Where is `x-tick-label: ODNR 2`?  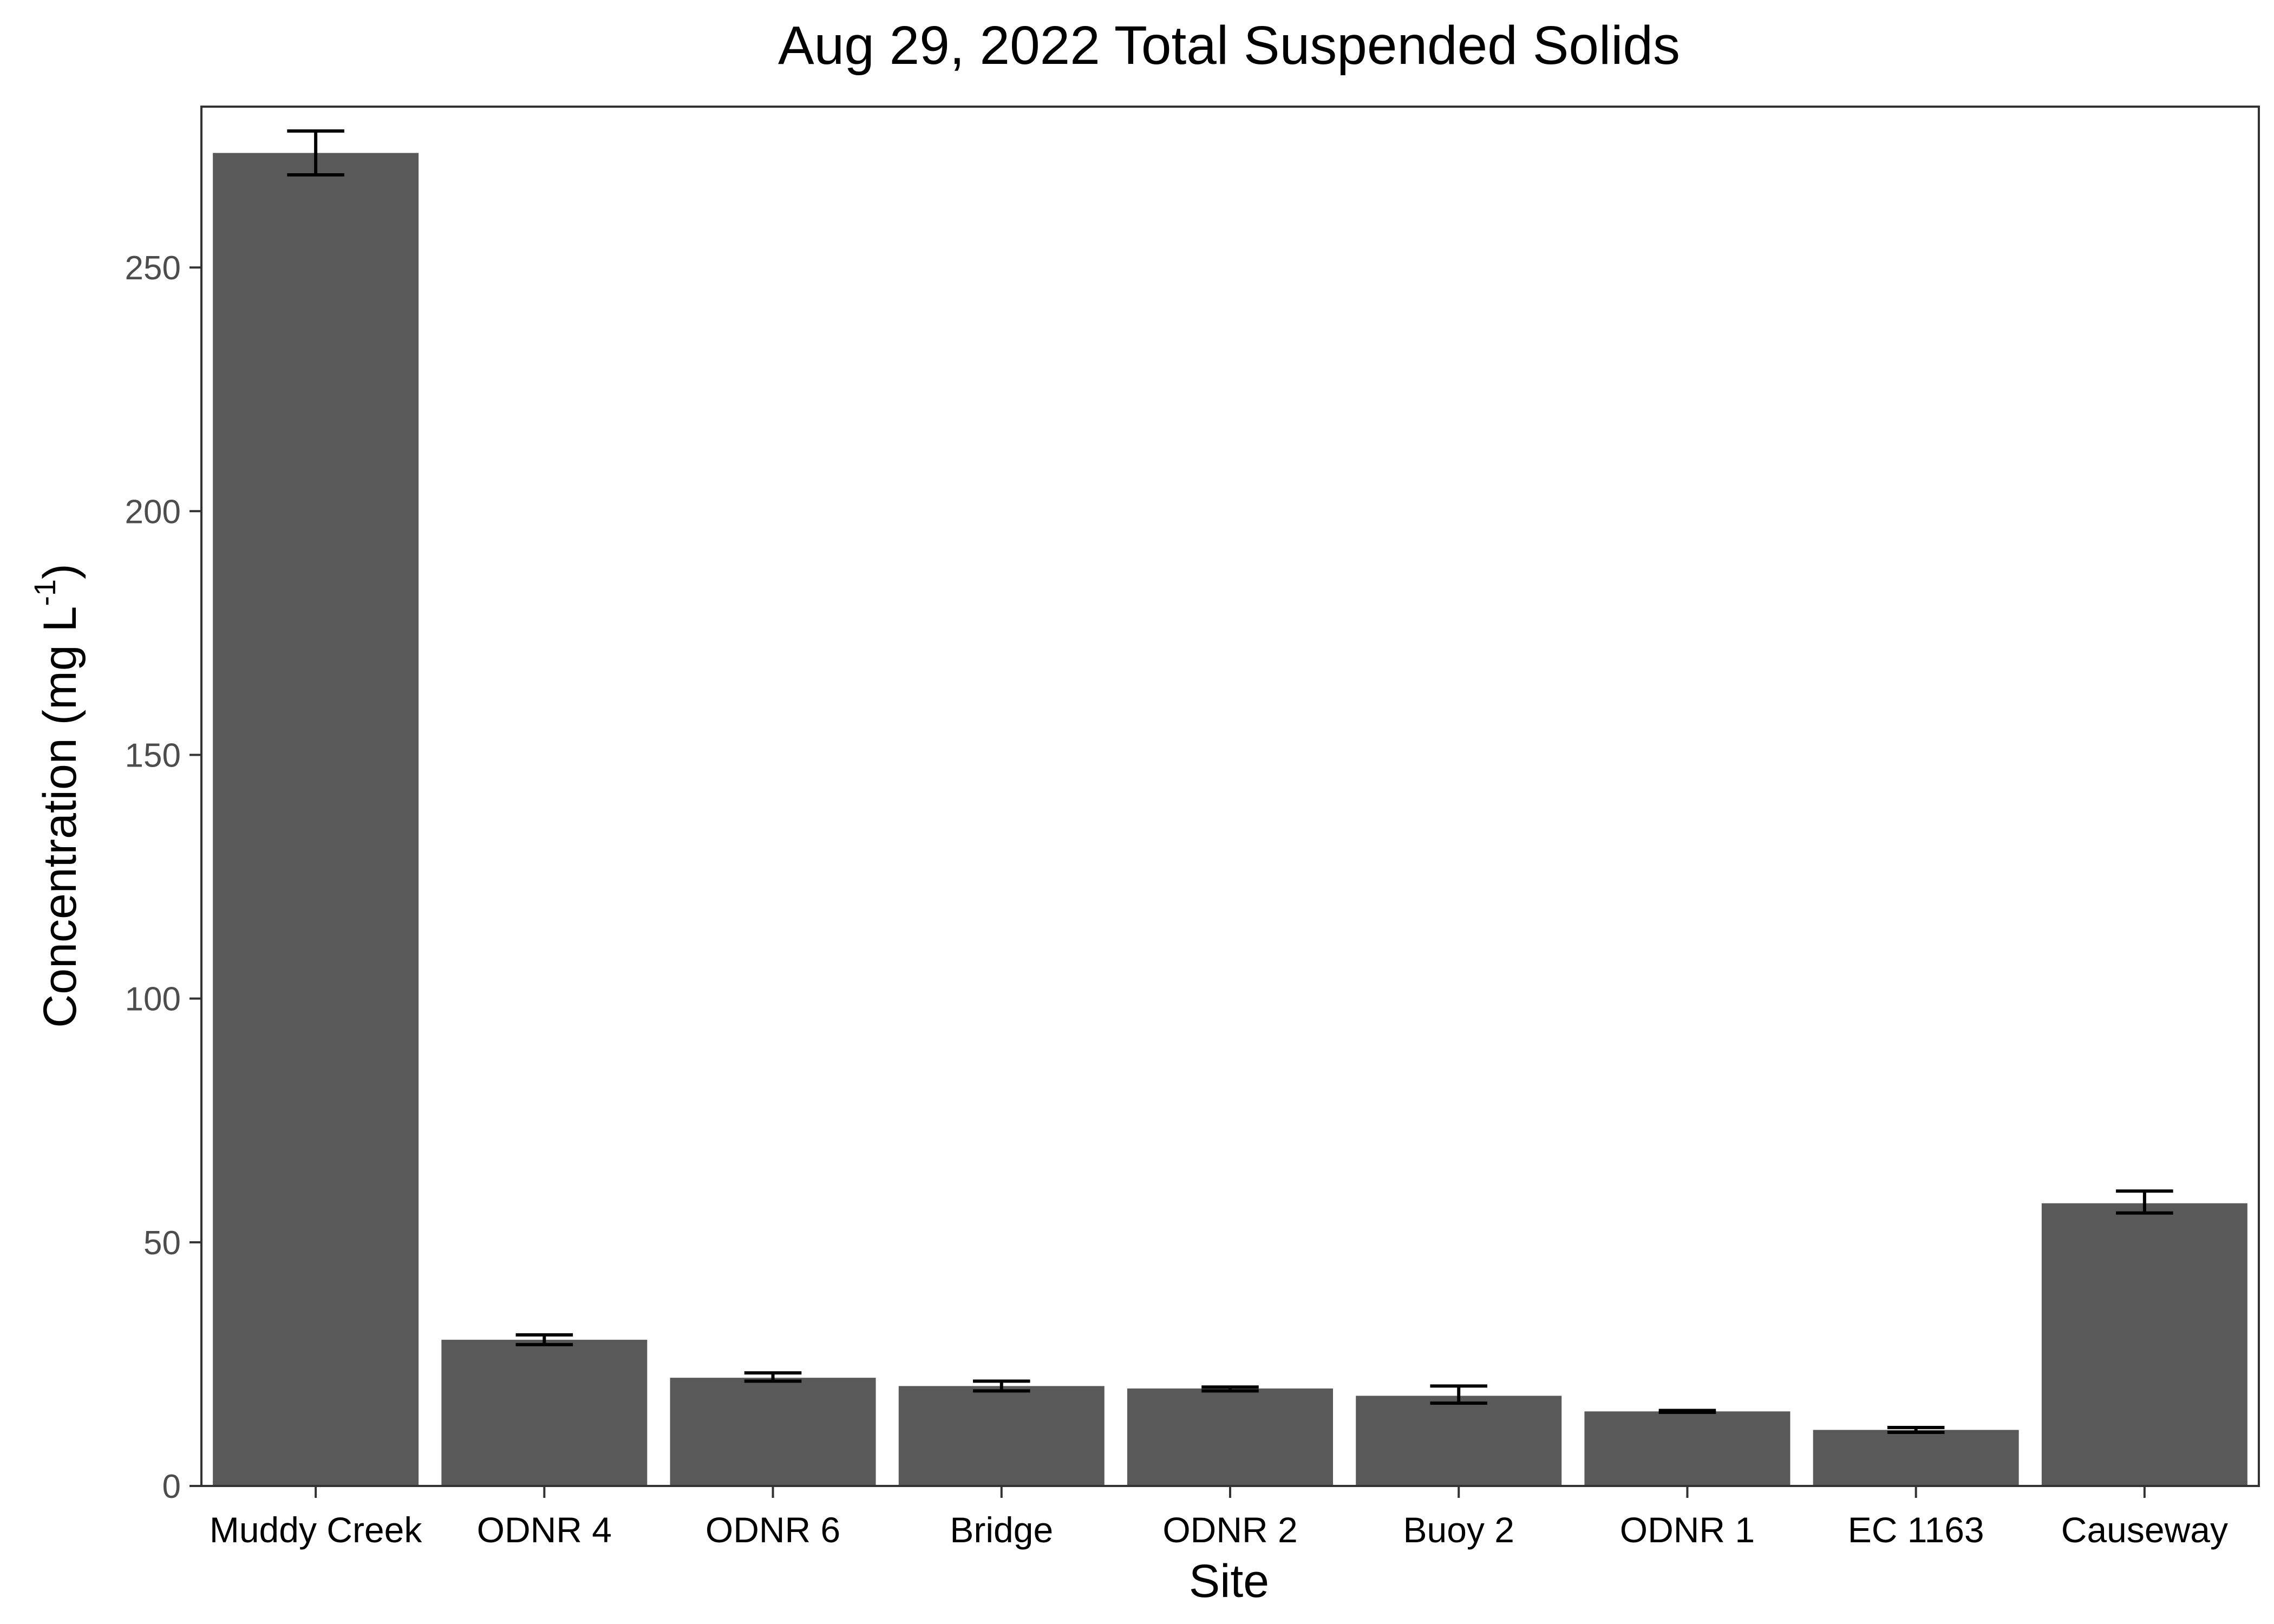
x-tick-label: ODNR 2 is located at coordinates (1230, 1530).